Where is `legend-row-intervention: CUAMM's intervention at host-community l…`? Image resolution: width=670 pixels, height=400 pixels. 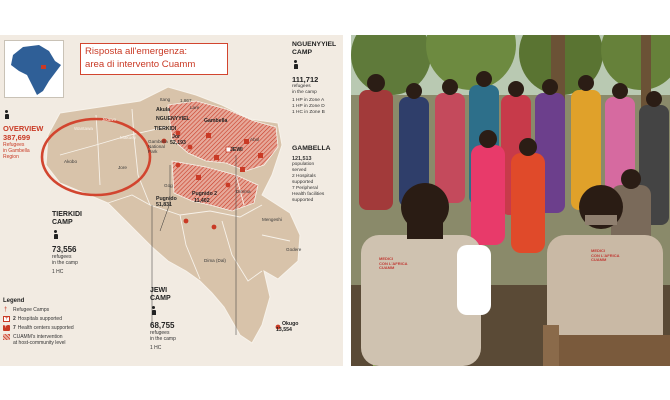
legend-row-intervention: CUAMM's intervention at host-community l… is located at coordinates (53, 340).